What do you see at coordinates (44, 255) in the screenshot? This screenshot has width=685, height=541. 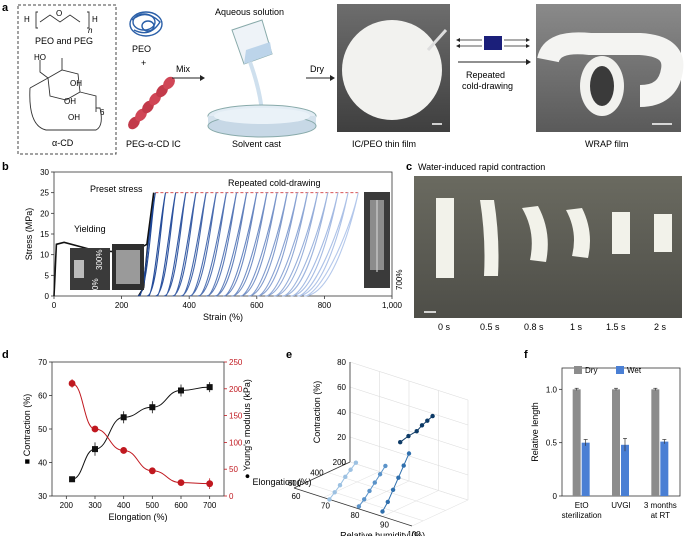 I see `b-ytick-label: 10` at bounding box center [44, 255].